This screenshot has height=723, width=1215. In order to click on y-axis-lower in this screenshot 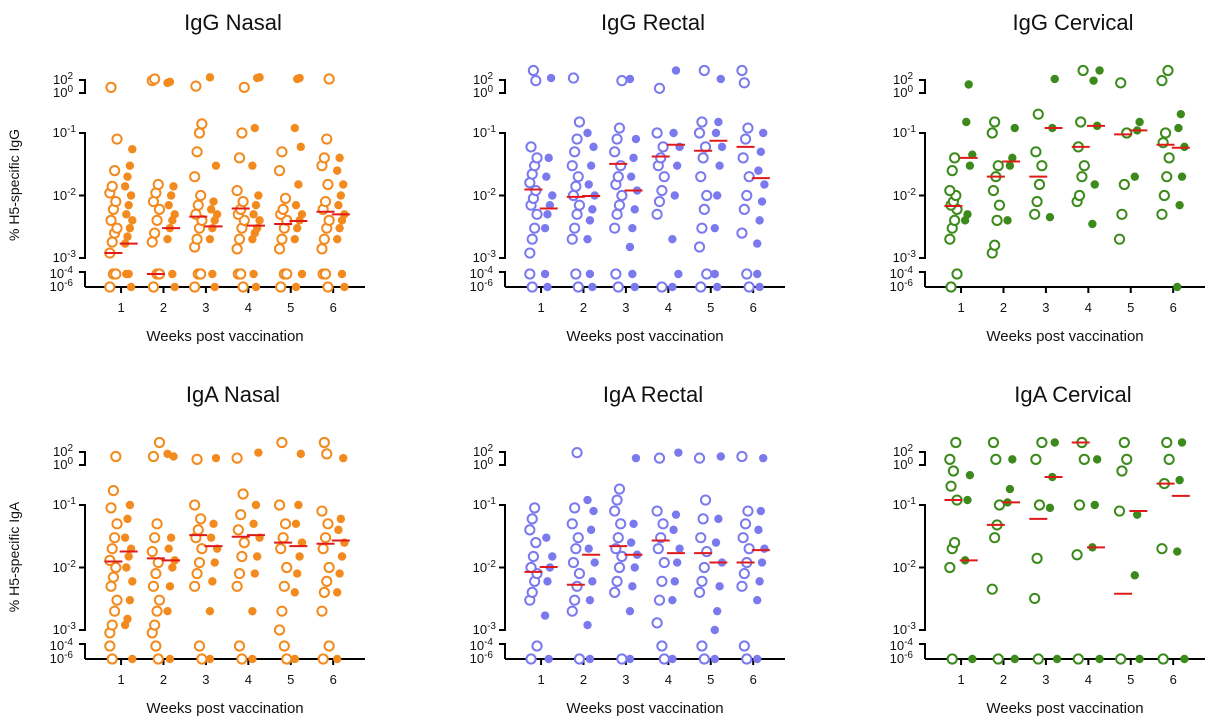, I will do `click(82, 651)`.